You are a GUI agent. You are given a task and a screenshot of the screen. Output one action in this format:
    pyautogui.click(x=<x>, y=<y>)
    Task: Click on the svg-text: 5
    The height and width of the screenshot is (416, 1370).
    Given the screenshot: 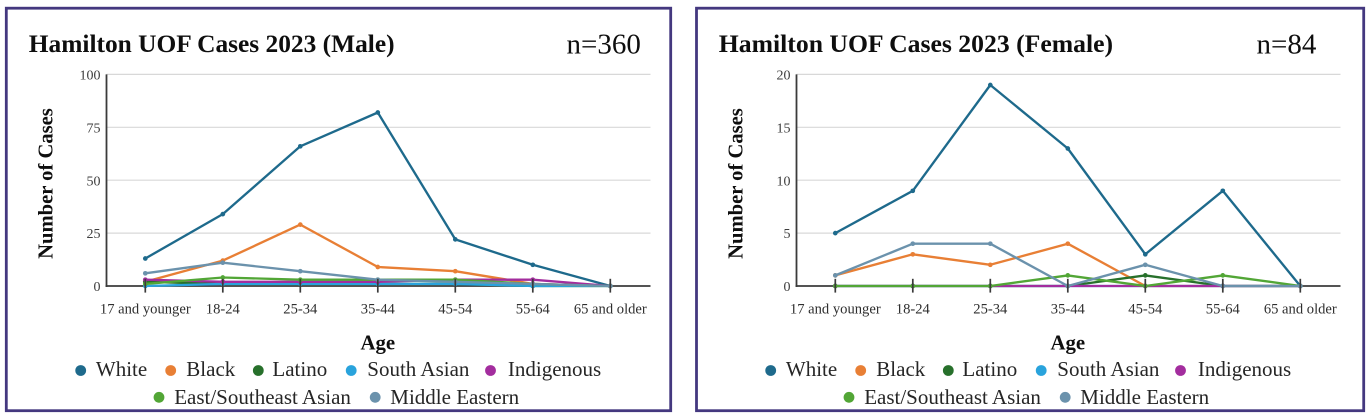 What is the action you would take?
    pyautogui.click(x=787, y=234)
    